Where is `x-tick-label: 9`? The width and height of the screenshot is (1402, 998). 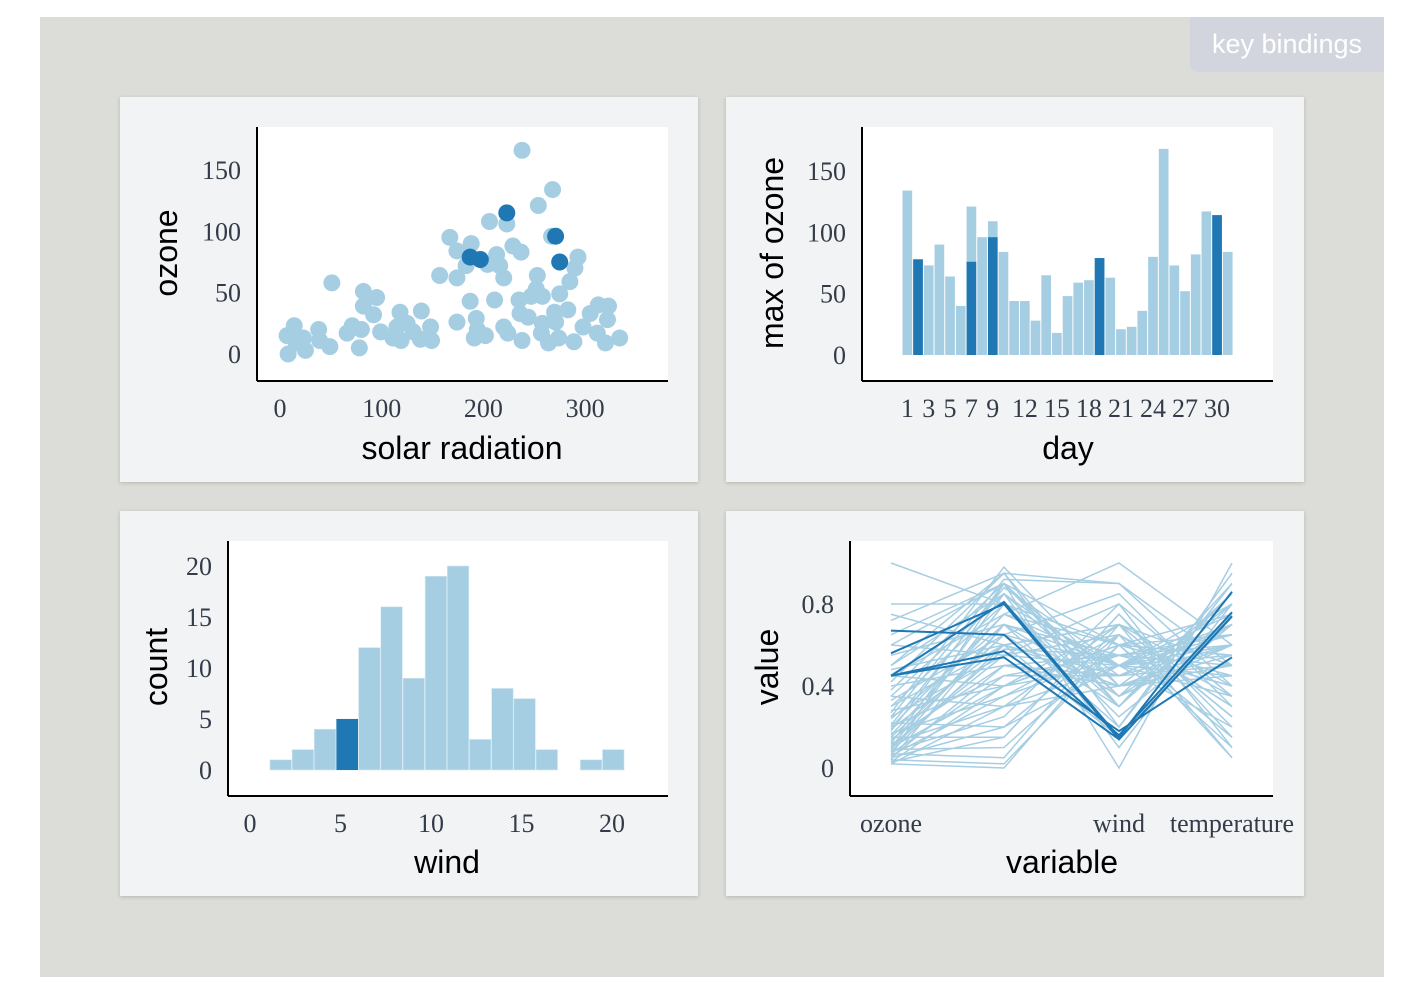
x-tick-label: 9 is located at coordinates (992, 408).